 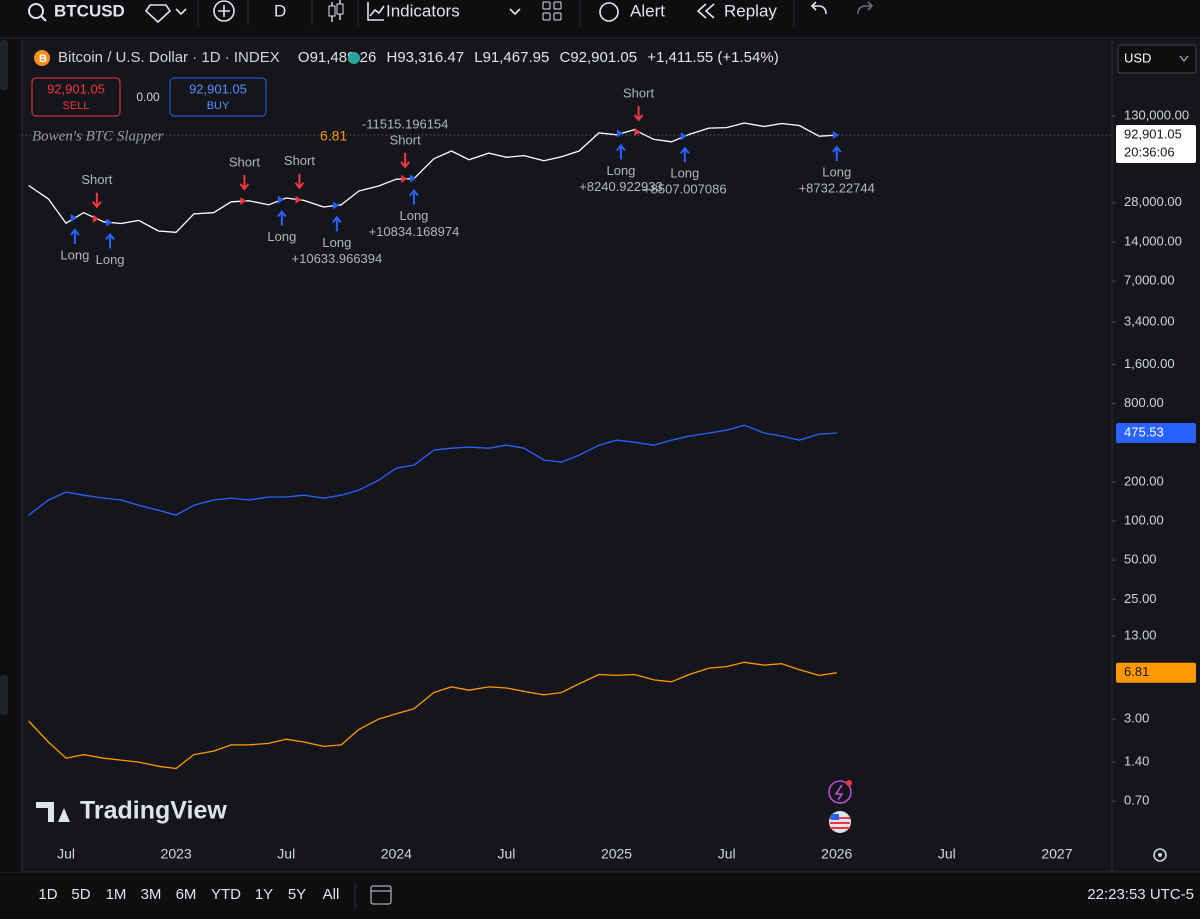 What do you see at coordinates (42, 58) in the screenshot?
I see `bitcoin-icon` at bounding box center [42, 58].